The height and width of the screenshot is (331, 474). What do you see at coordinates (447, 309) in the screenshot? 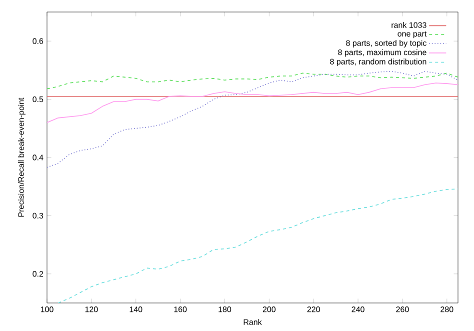
I see `x-tick-label: 280` at bounding box center [447, 309].